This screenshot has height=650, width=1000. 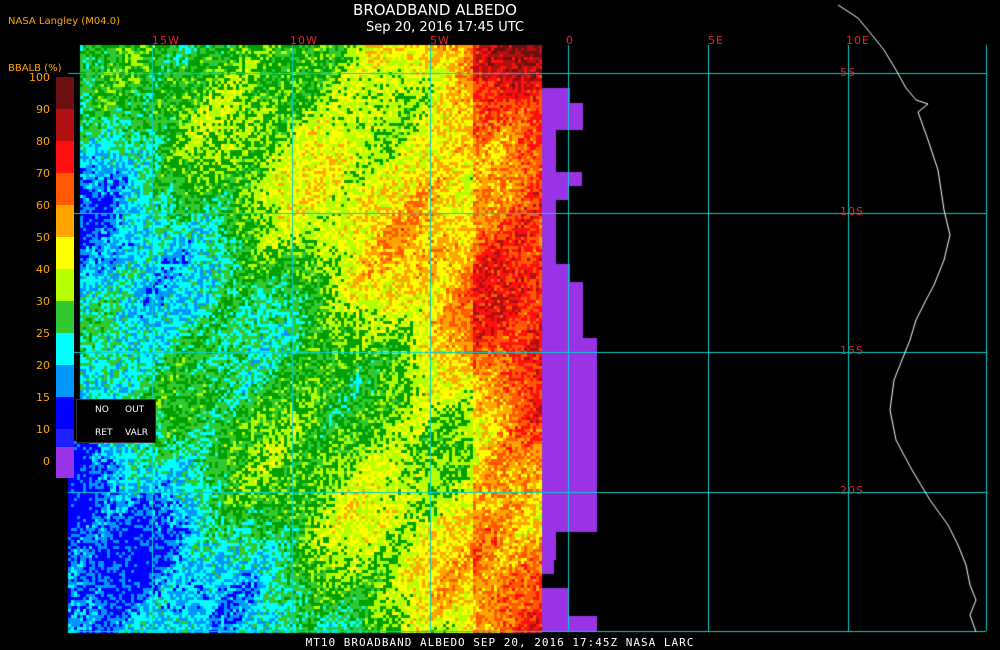 I want to click on colorbar-tick-label: 80, so click(x=43, y=141).